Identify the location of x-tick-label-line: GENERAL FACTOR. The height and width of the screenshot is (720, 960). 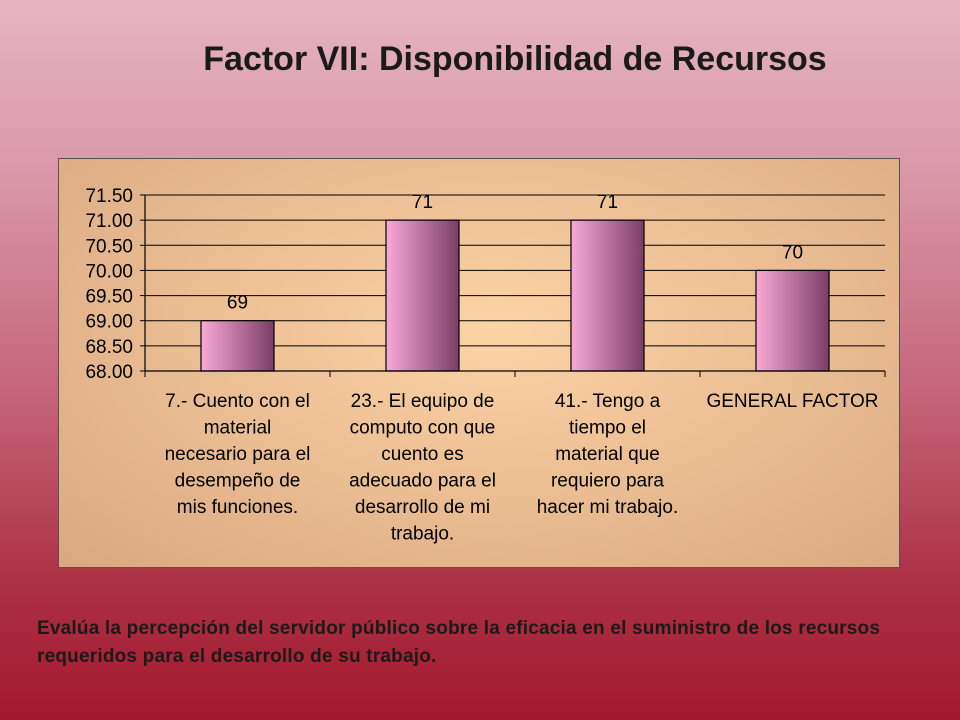
(792, 401).